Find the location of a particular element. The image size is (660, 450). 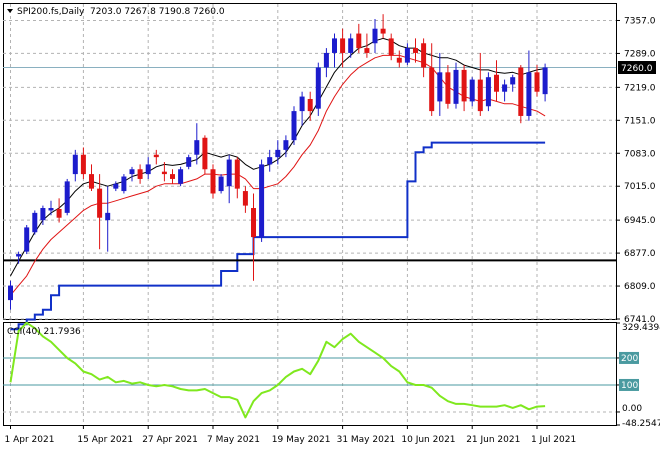

current-price-tag: 7260.0 is located at coordinates (637, 69).